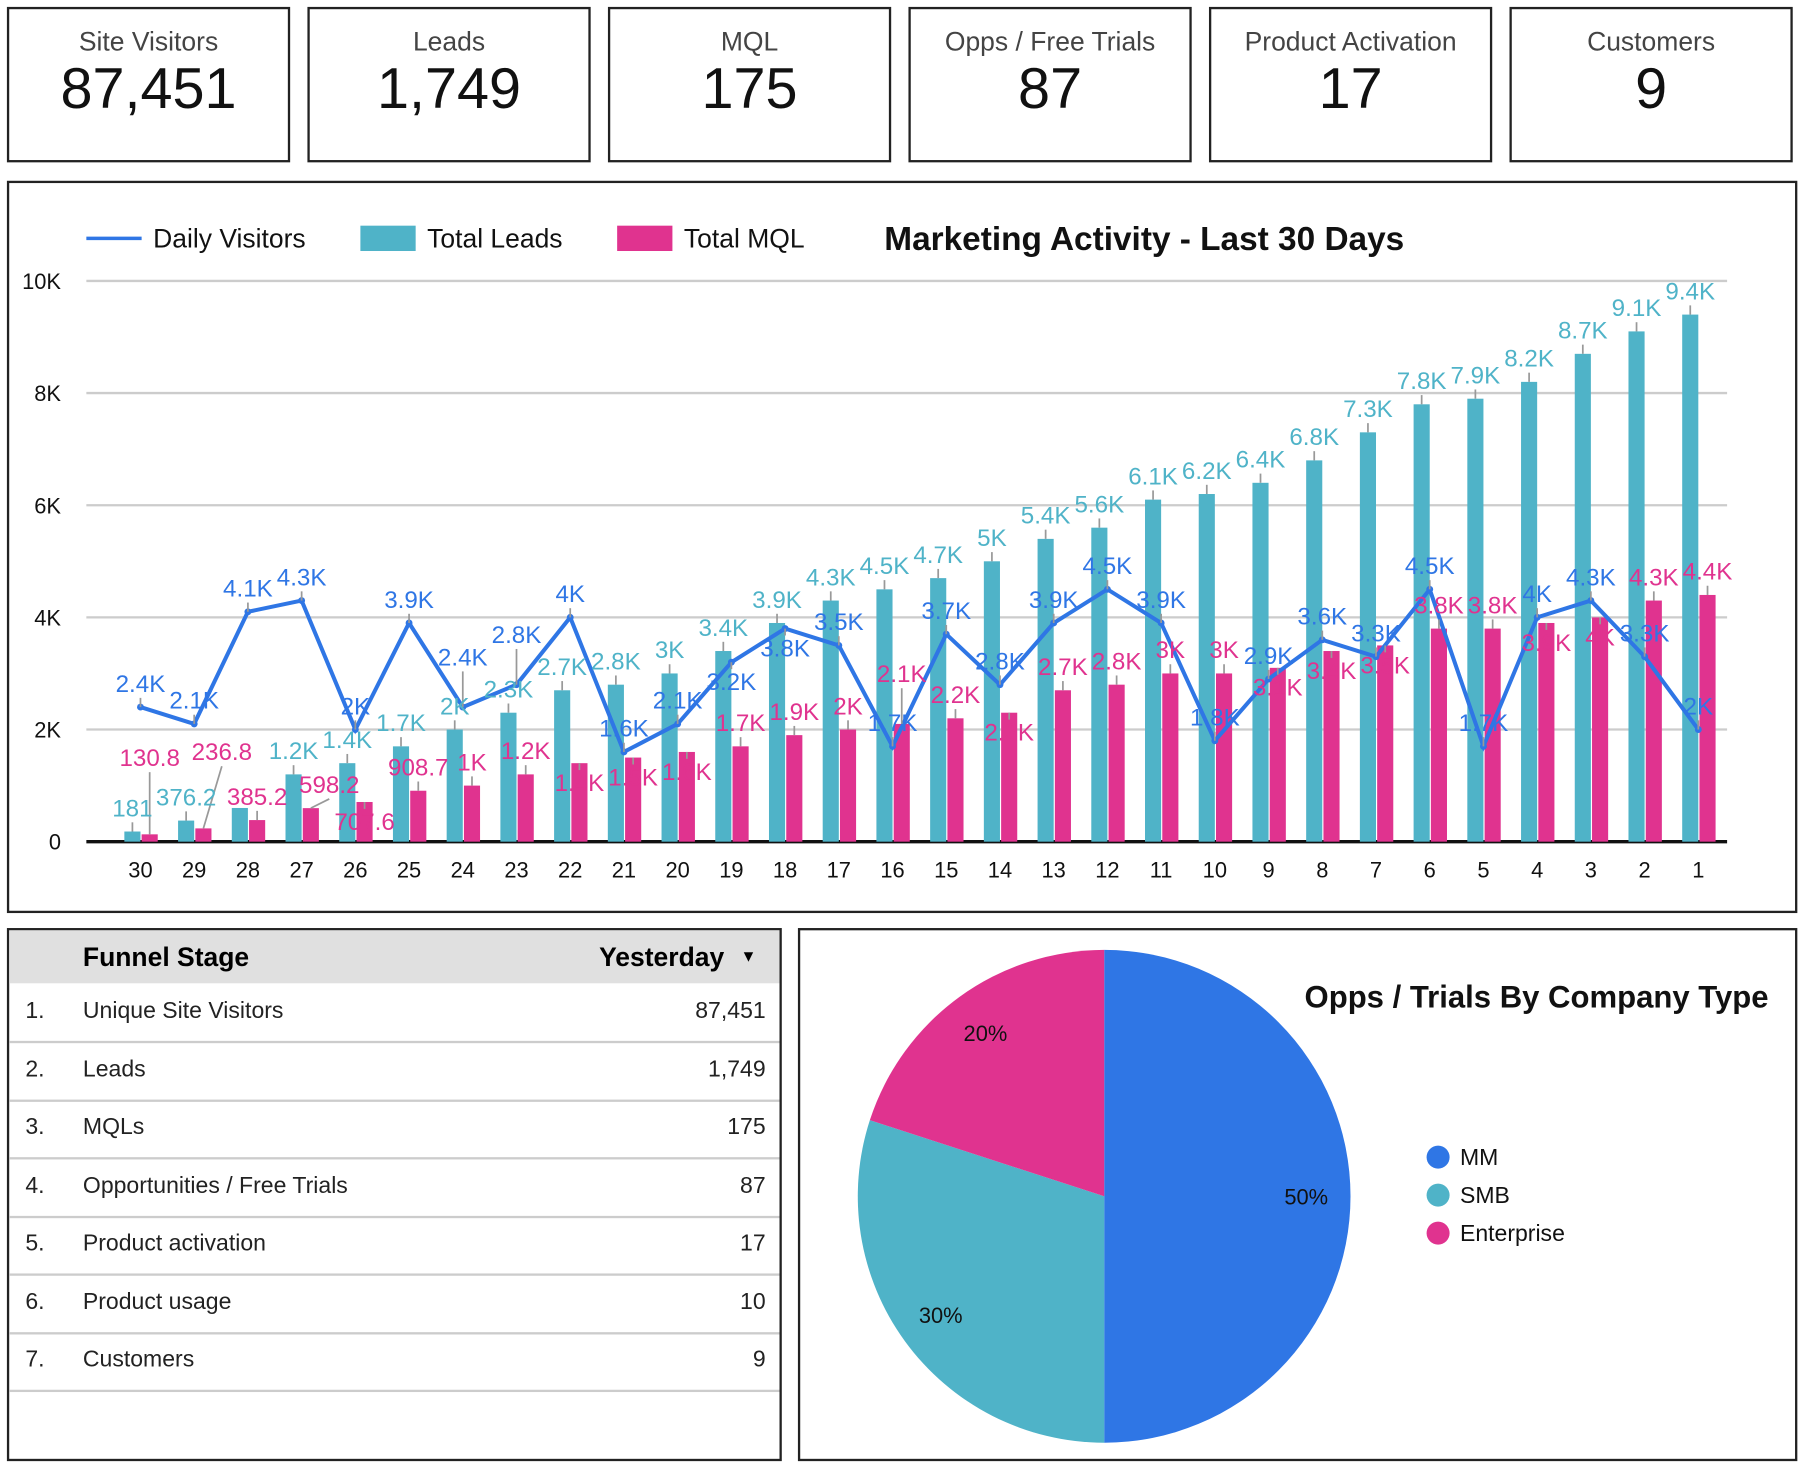 This screenshot has height=1465, width=1802. Describe the element at coordinates (1227, 1196) in the screenshot. I see `pie-slice-mm` at that location.